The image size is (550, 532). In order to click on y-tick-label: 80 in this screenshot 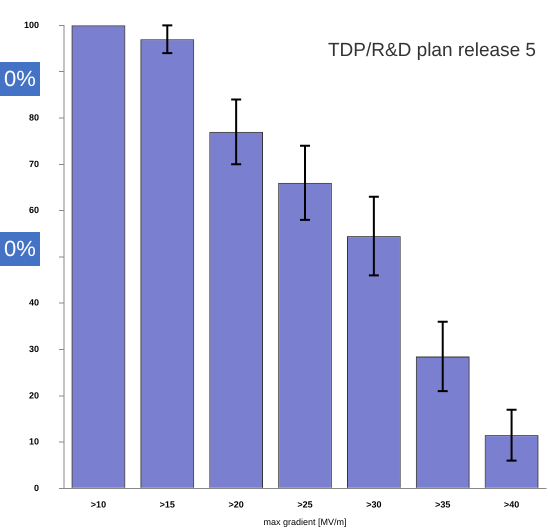, I will do `click(34, 117)`.